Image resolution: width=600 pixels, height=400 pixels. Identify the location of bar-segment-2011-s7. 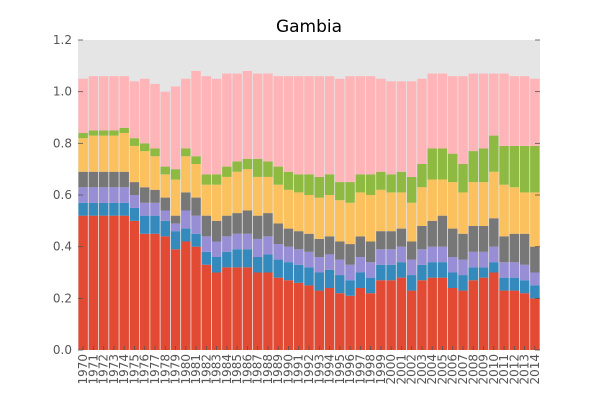
(504, 109).